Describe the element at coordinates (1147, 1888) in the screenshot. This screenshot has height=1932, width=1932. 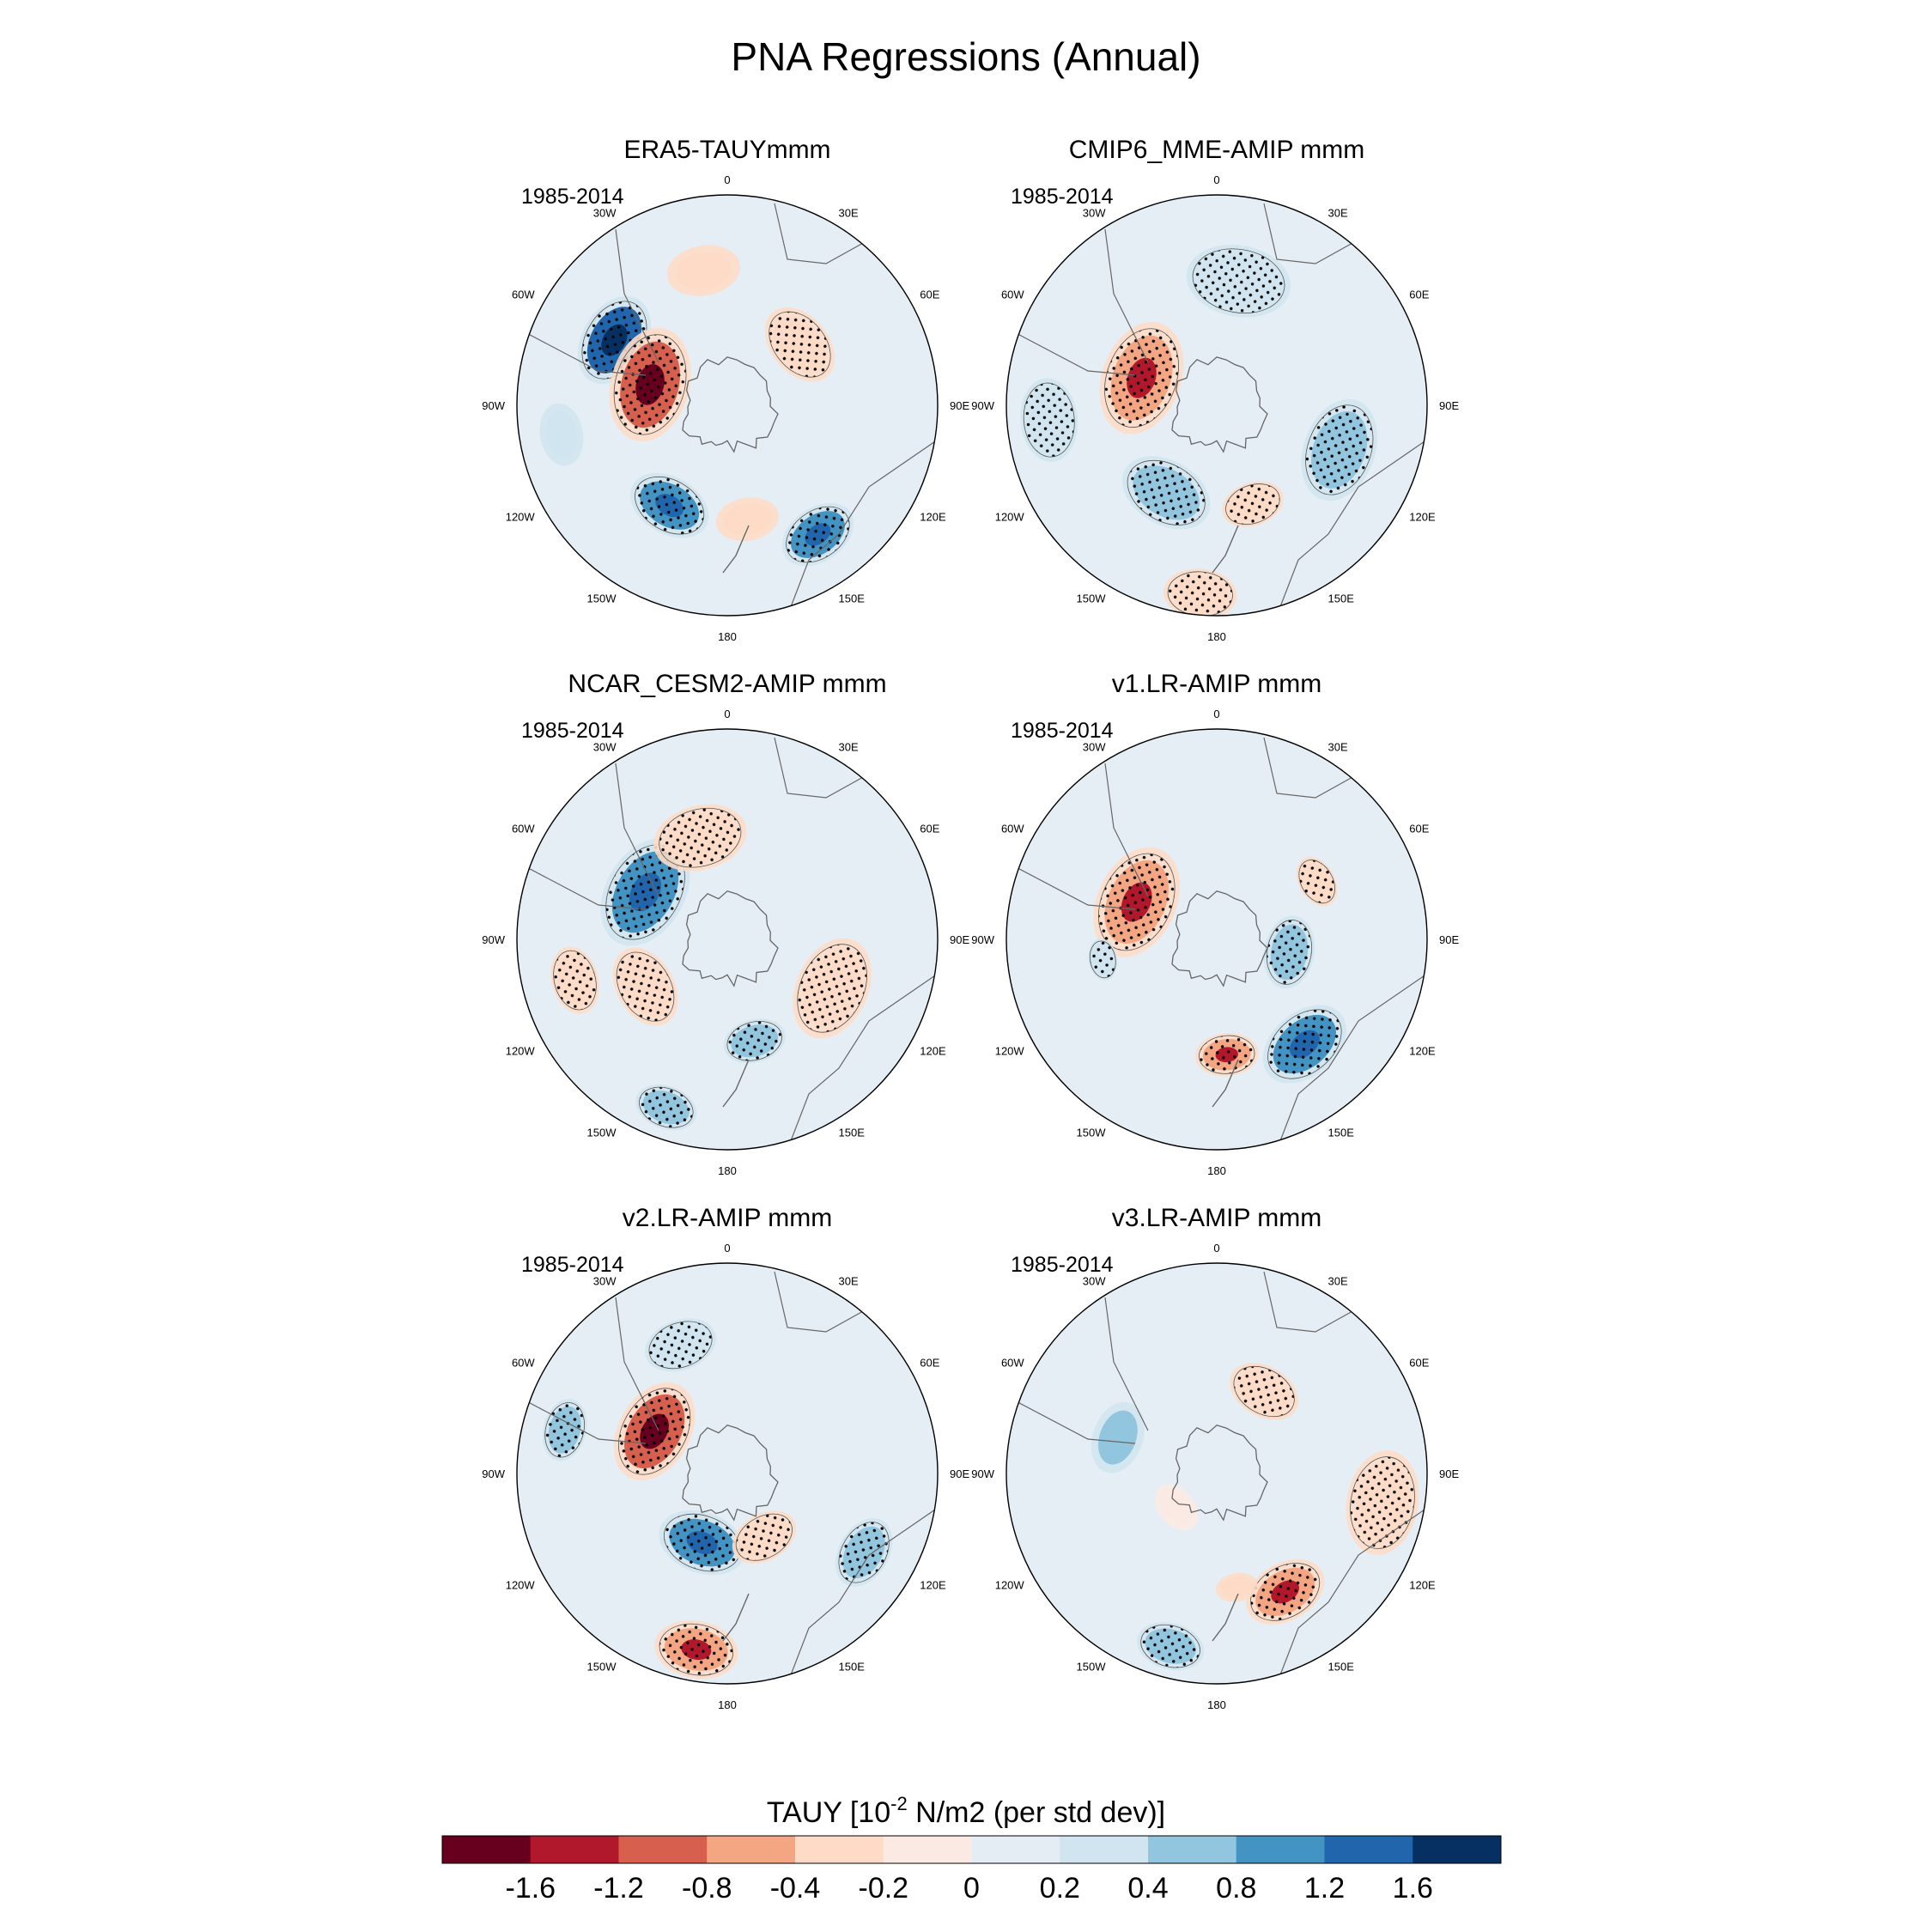
I see `colorbar-tick-label: 0.4` at that location.